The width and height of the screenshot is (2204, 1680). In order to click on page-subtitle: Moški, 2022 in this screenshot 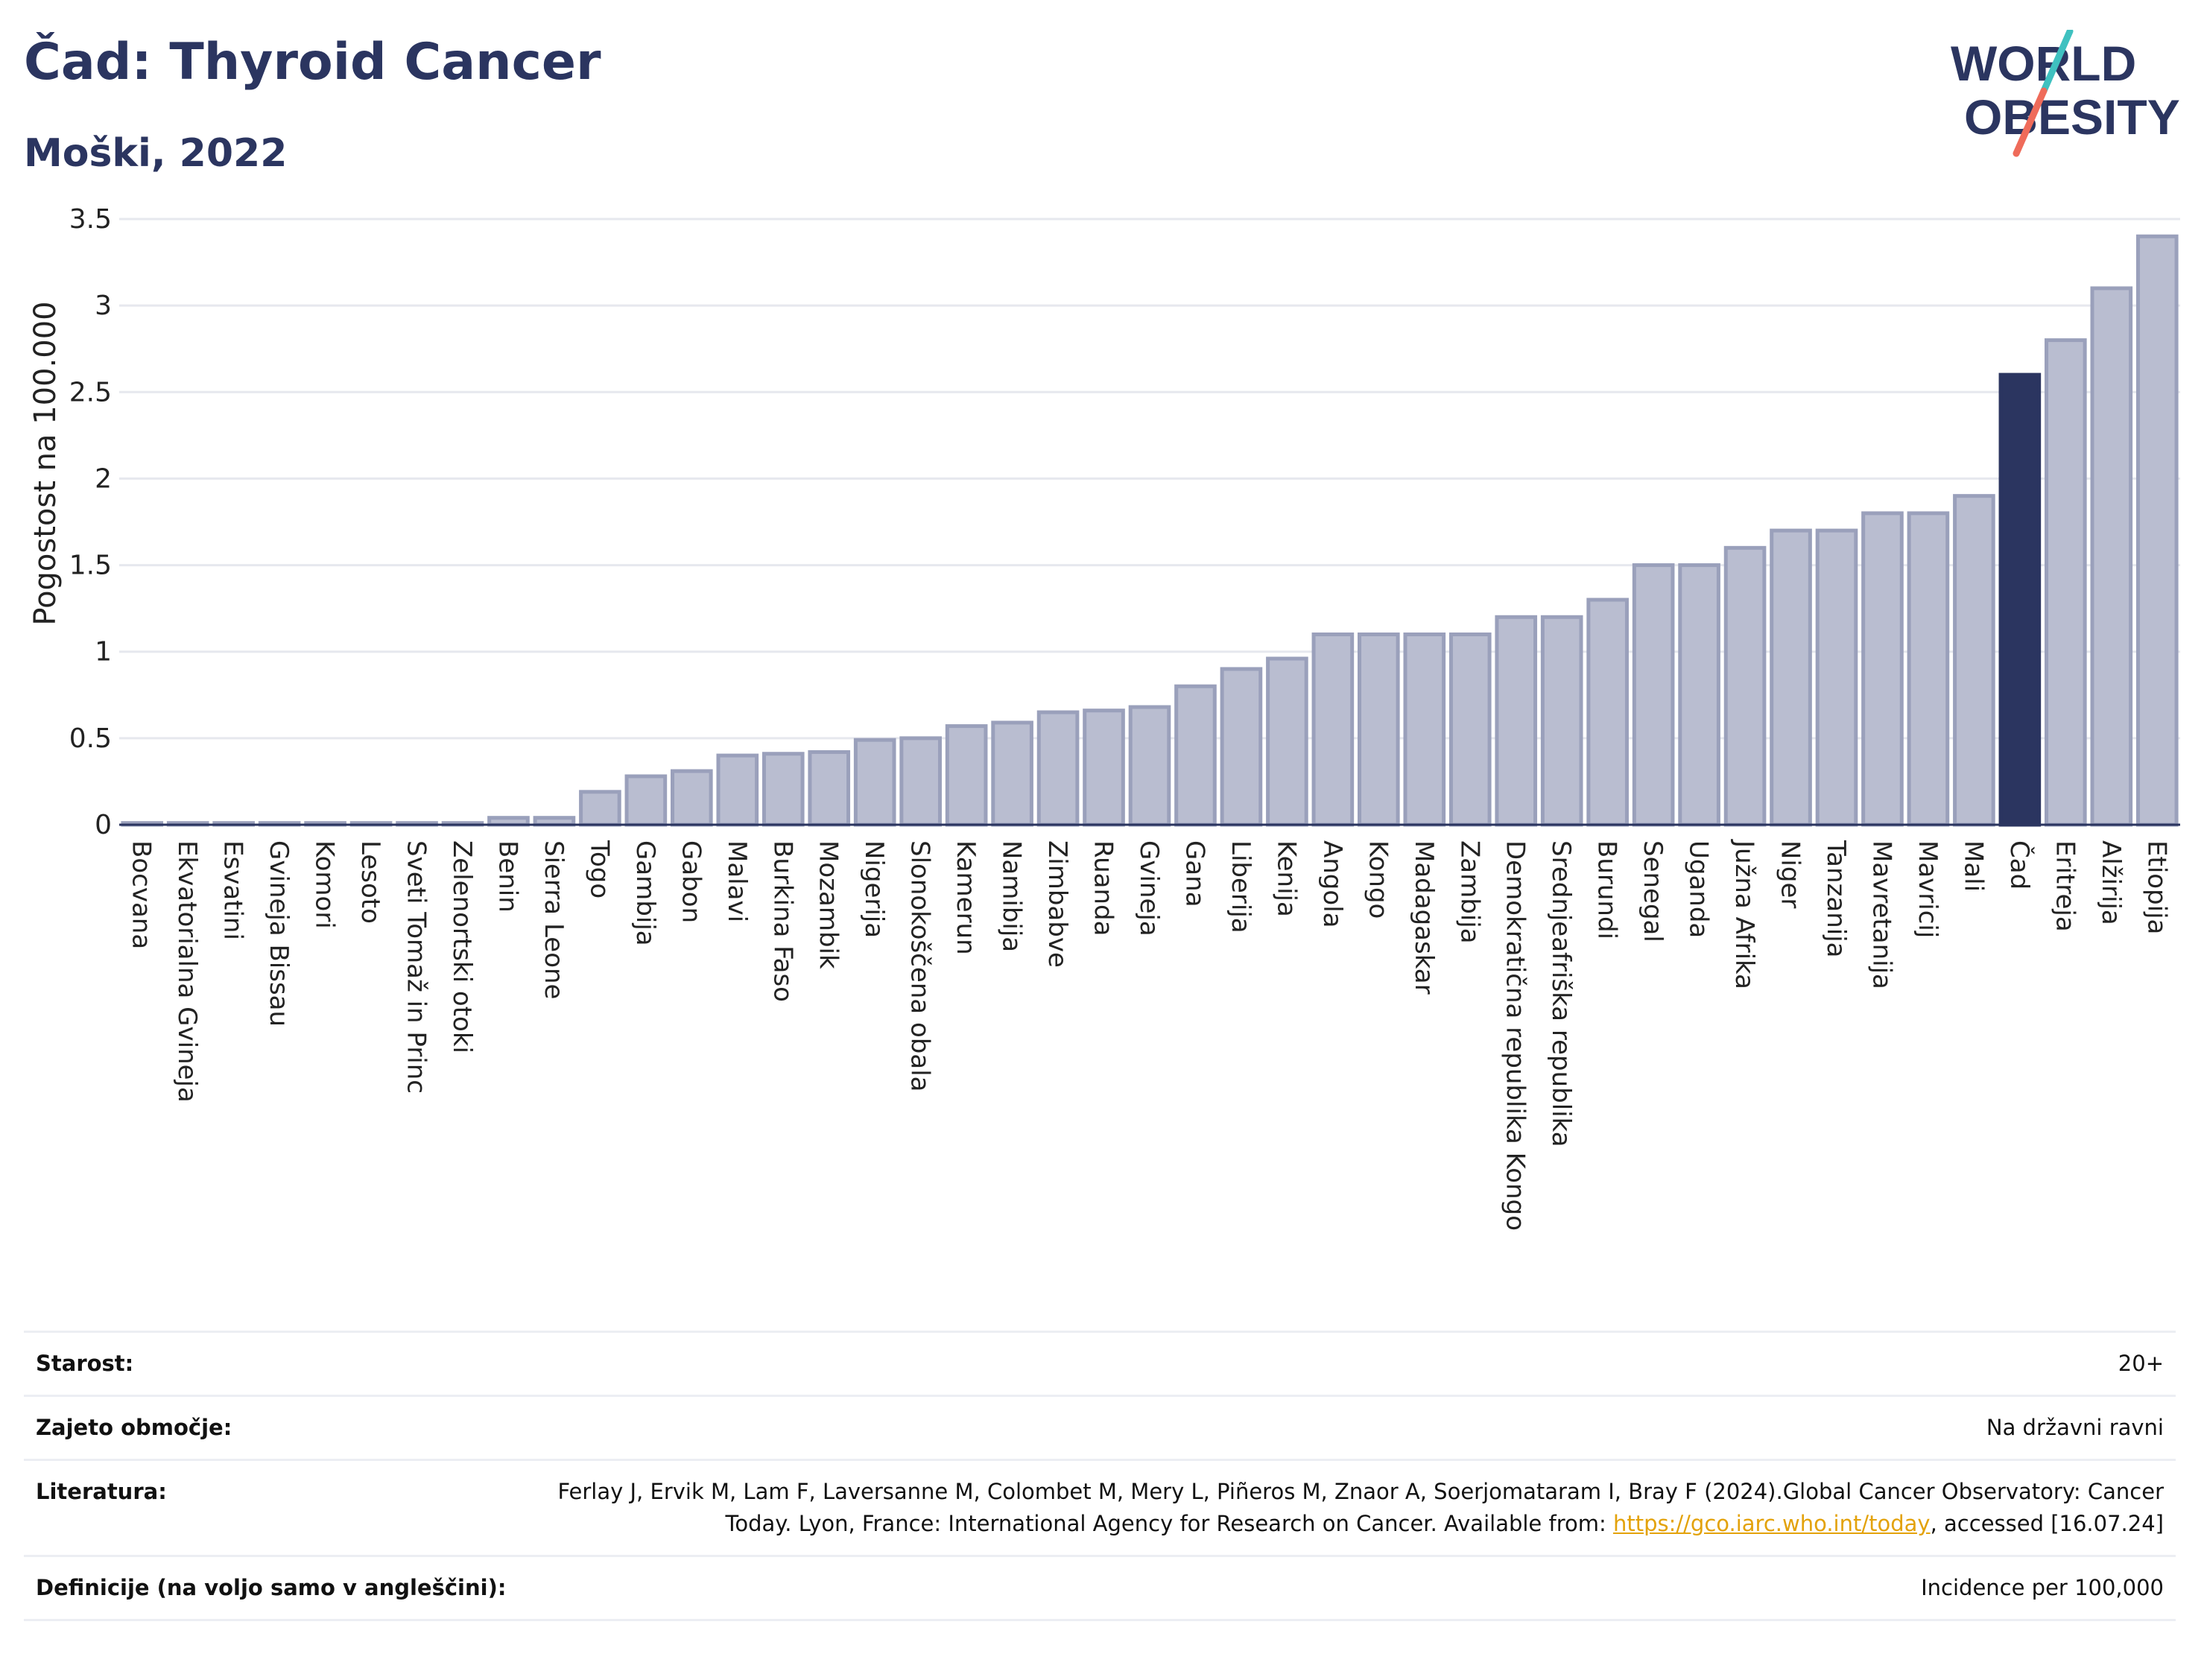, I will do `click(156, 153)`.